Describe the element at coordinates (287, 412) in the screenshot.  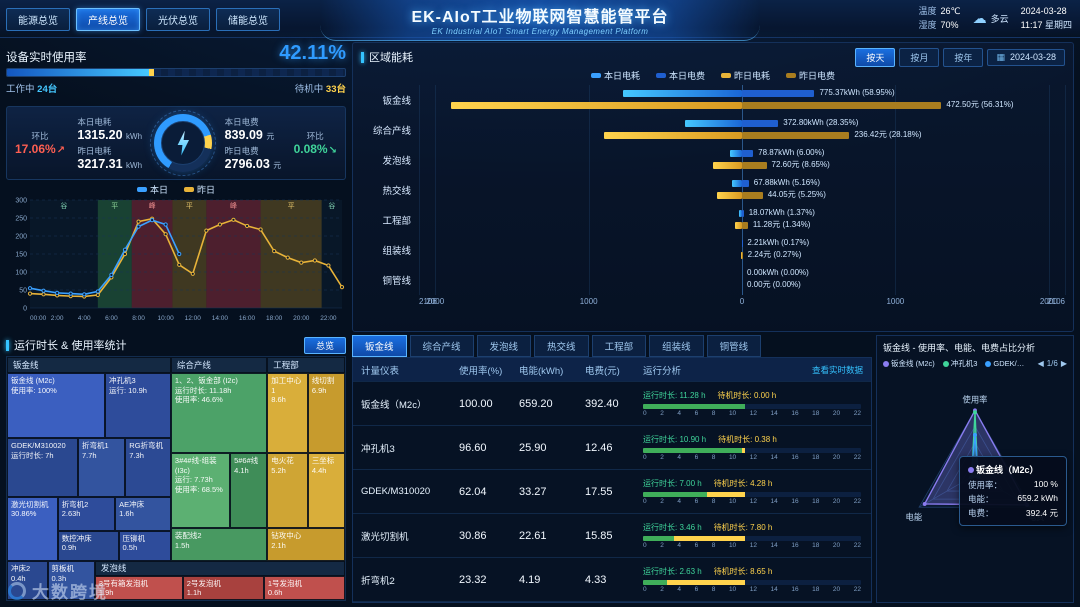
I see `treemap-block-16: 加工中心1 8.6h` at that location.